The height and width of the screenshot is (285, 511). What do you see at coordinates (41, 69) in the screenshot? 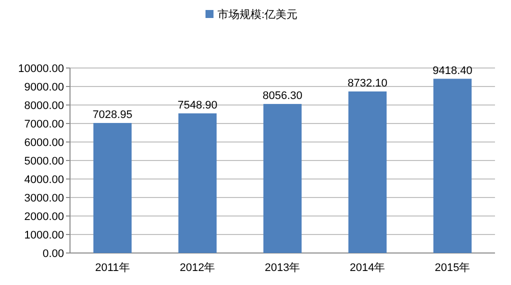
I see `y-tick-label: 10000.00` at bounding box center [41, 69].